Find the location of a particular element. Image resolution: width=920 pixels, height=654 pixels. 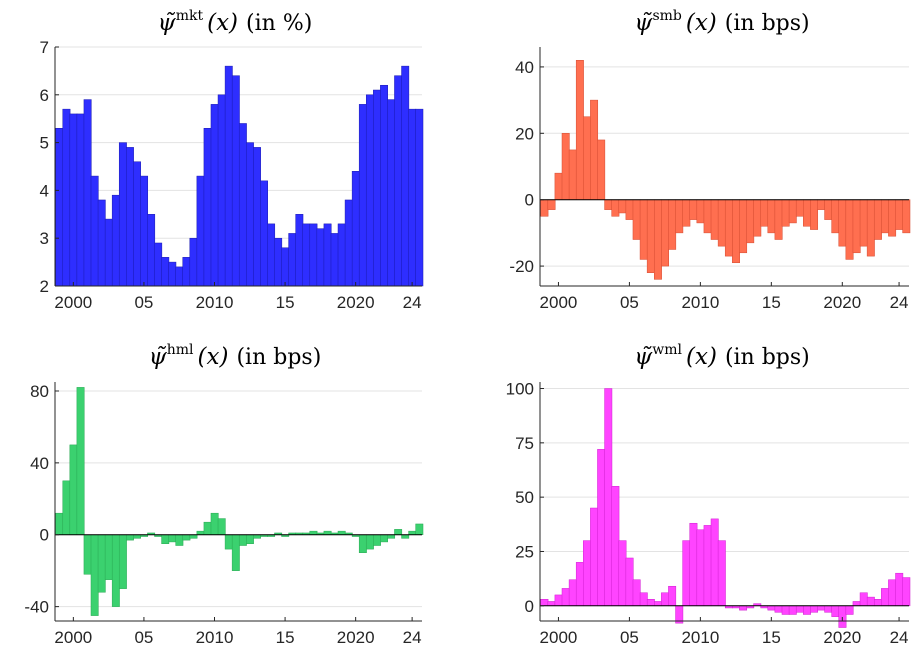

title-superscript: smb is located at coordinates (666, 16).